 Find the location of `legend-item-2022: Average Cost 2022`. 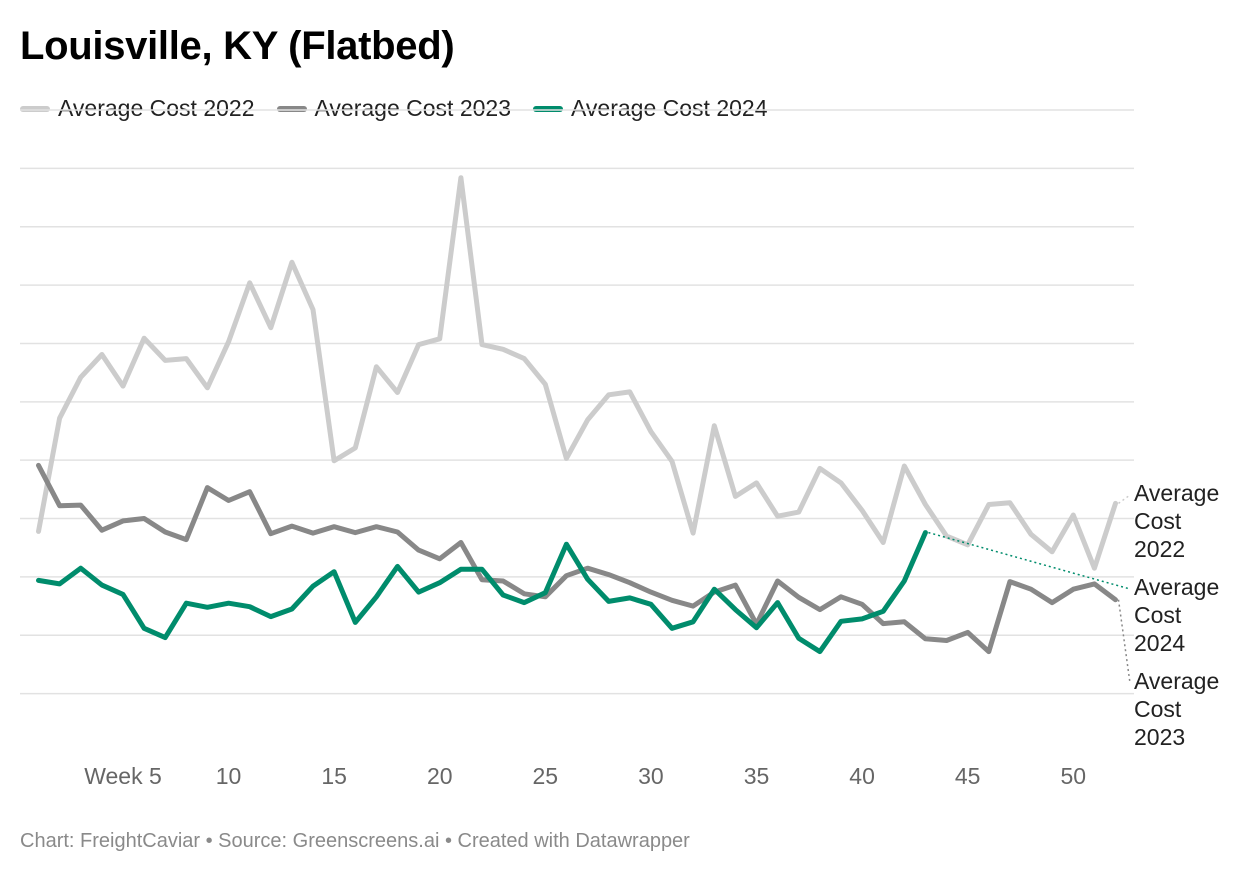

legend-item-2022: Average Cost 2022 is located at coordinates (137, 108).